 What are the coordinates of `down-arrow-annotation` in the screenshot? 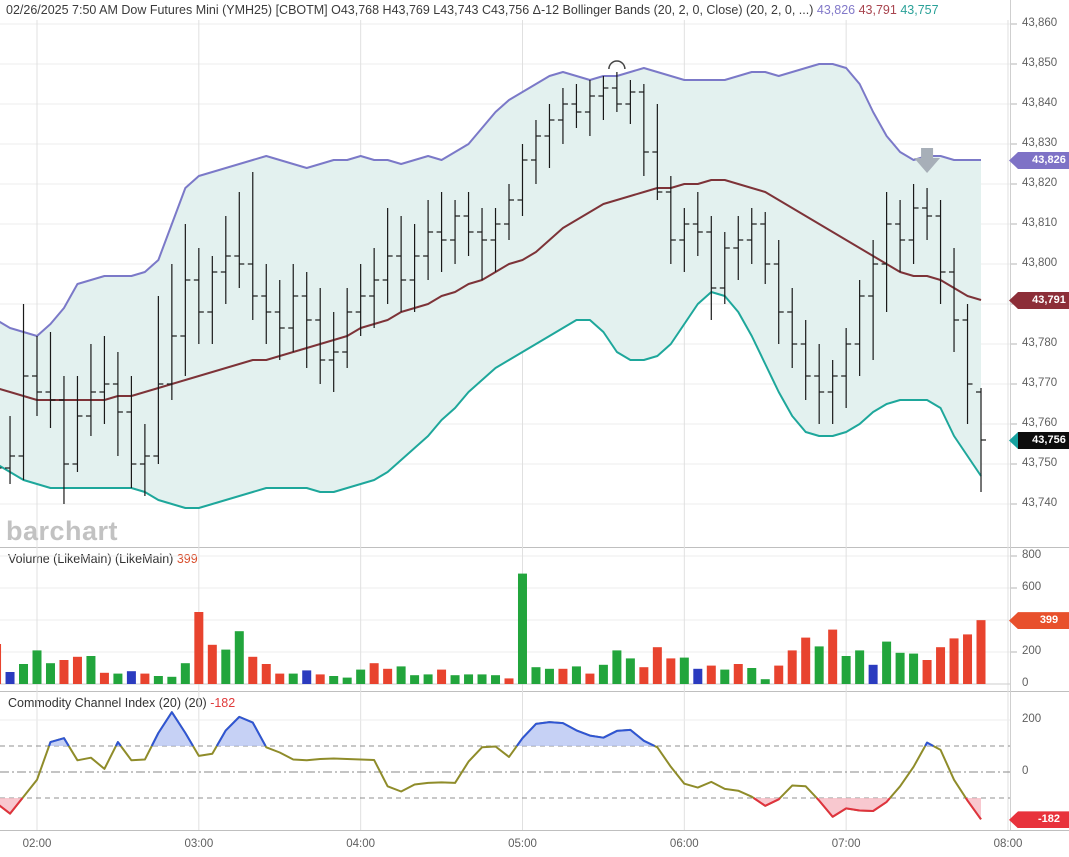 It's located at (927, 160).